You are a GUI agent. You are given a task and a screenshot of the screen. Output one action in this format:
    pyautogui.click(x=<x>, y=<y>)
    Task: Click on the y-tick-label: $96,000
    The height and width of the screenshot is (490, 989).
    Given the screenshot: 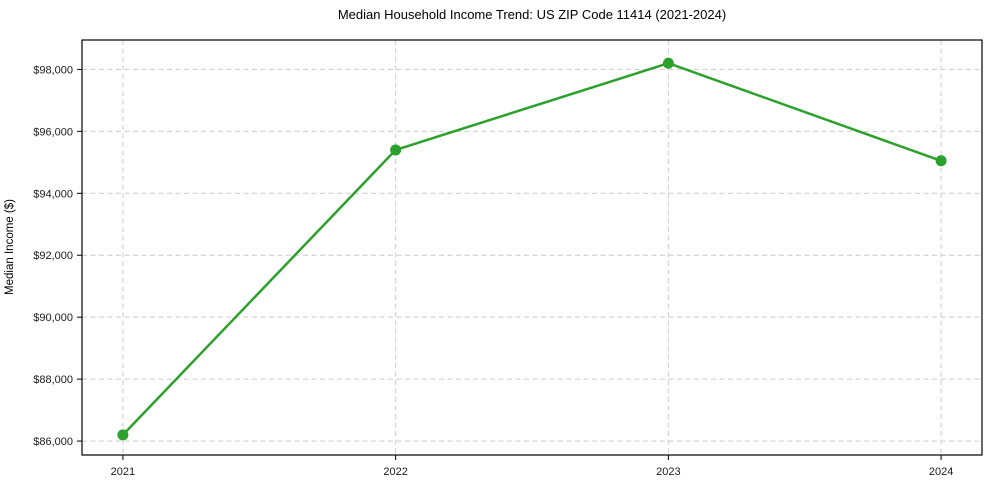 What is the action you would take?
    pyautogui.click(x=53, y=132)
    